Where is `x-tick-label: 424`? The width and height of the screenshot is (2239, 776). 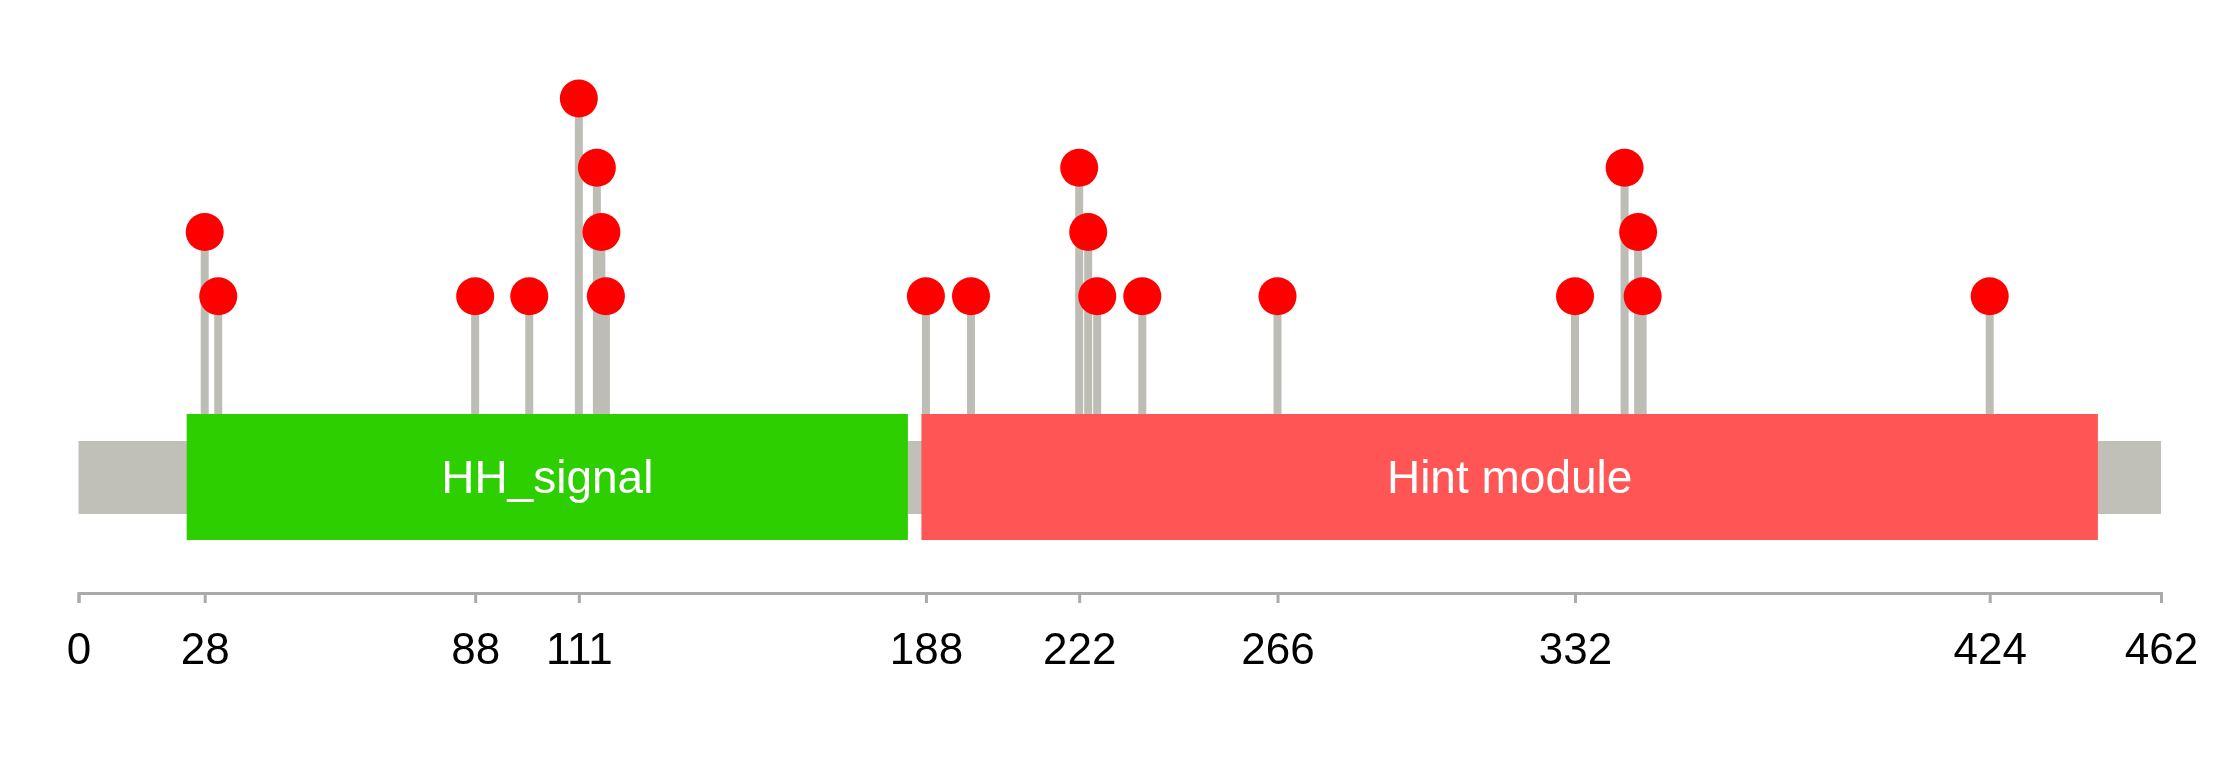
x-tick-label: 424 is located at coordinates (1990, 649).